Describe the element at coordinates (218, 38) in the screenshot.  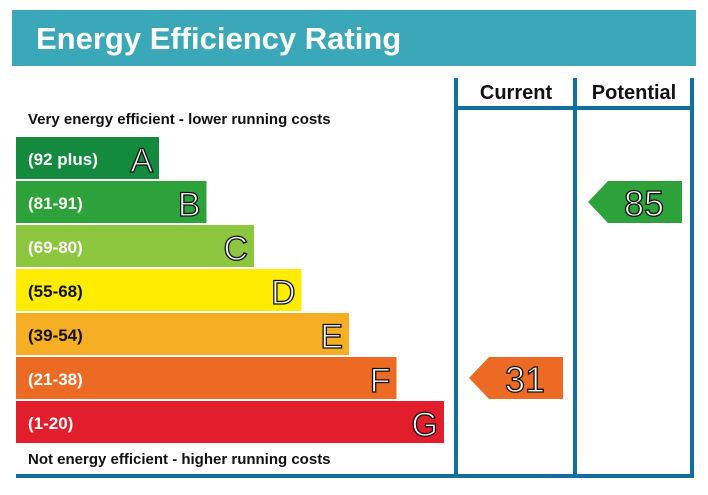
I see `chart-title: Energy Efficiency Rating` at that location.